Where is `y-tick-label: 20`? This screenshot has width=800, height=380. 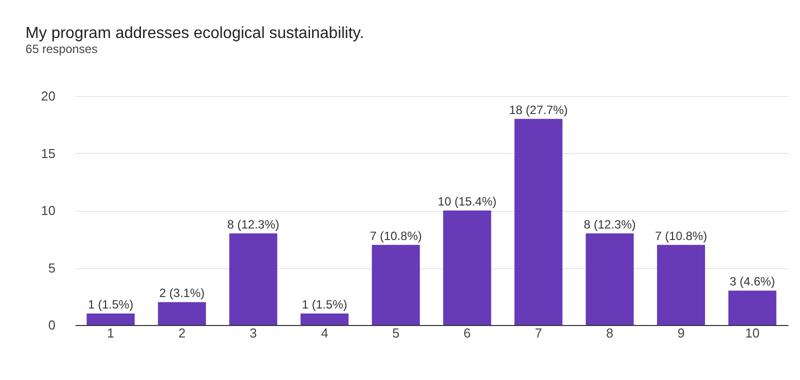
y-tick-label: 20 is located at coordinates (48, 96).